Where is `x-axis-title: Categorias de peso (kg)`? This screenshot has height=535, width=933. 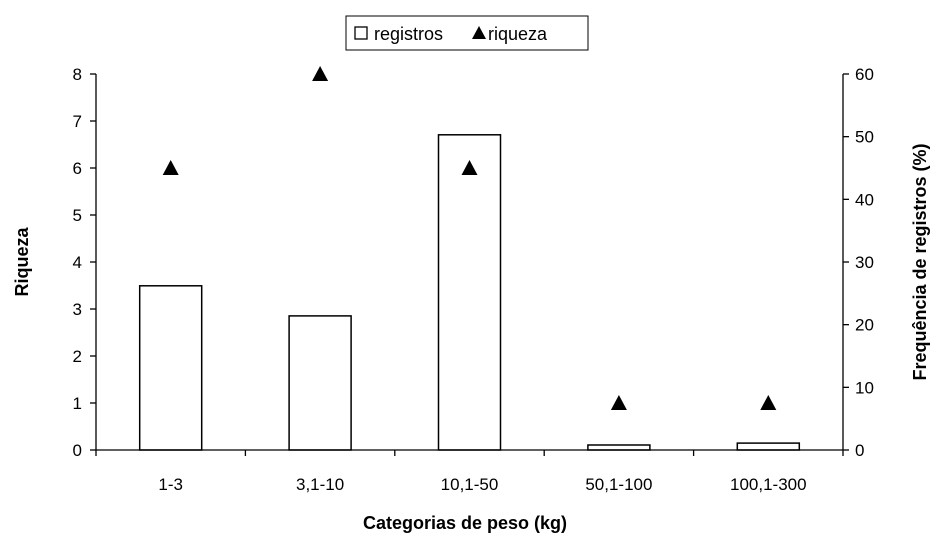 x-axis-title: Categorias de peso (kg) is located at coordinates (465, 523).